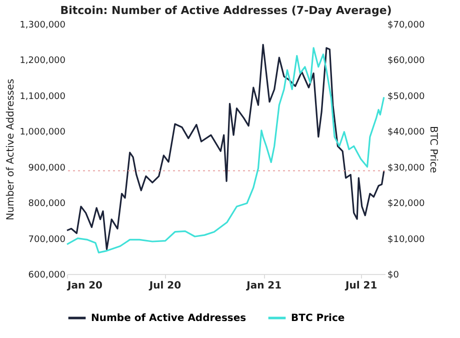  I want to click on y-tick-label: 600,000, so click(47, 275).